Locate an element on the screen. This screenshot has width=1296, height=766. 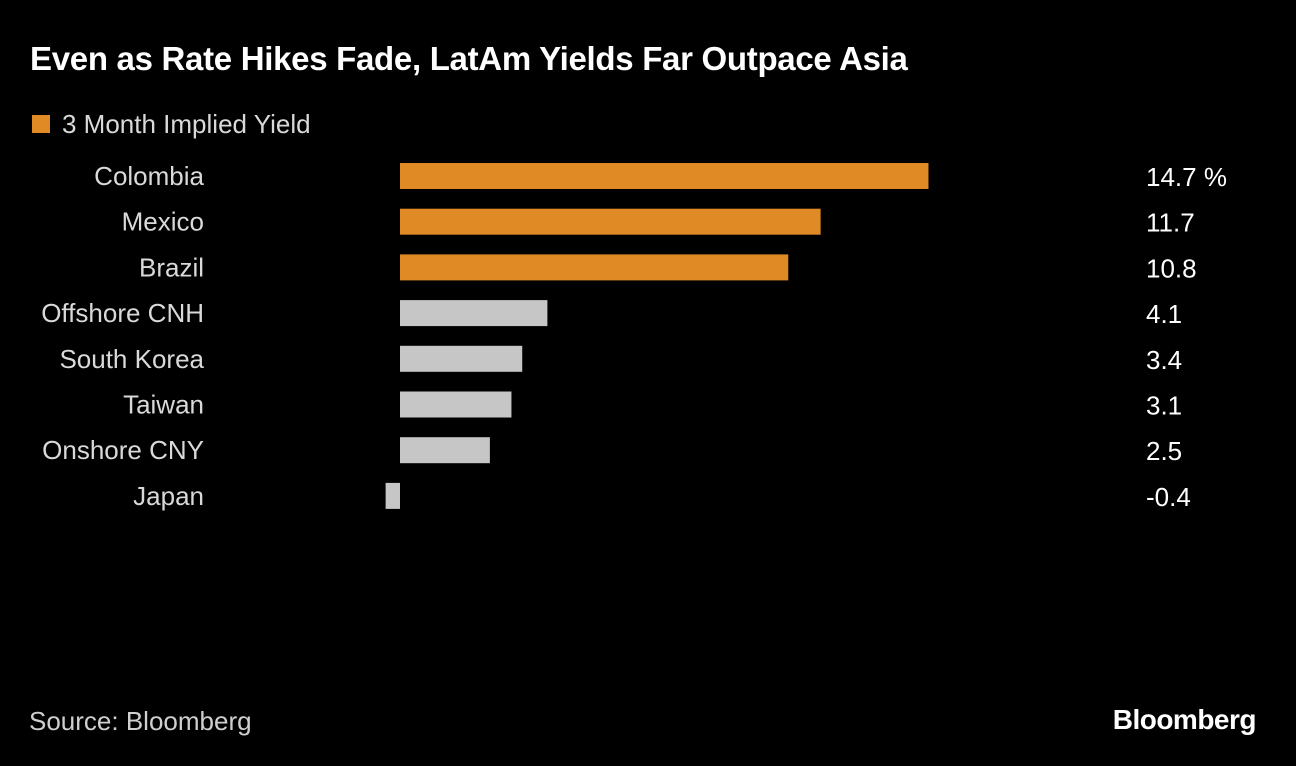
bar-brazil is located at coordinates (594, 267).